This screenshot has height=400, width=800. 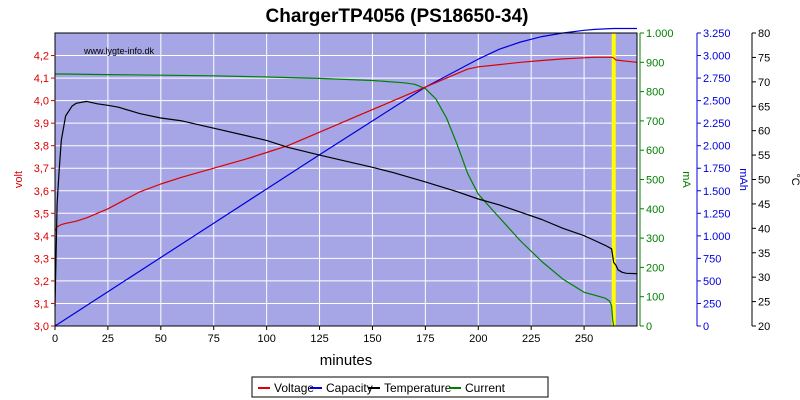 What do you see at coordinates (660, 34) in the screenshot?
I see `ma-tick-label: 1.000` at bounding box center [660, 34].